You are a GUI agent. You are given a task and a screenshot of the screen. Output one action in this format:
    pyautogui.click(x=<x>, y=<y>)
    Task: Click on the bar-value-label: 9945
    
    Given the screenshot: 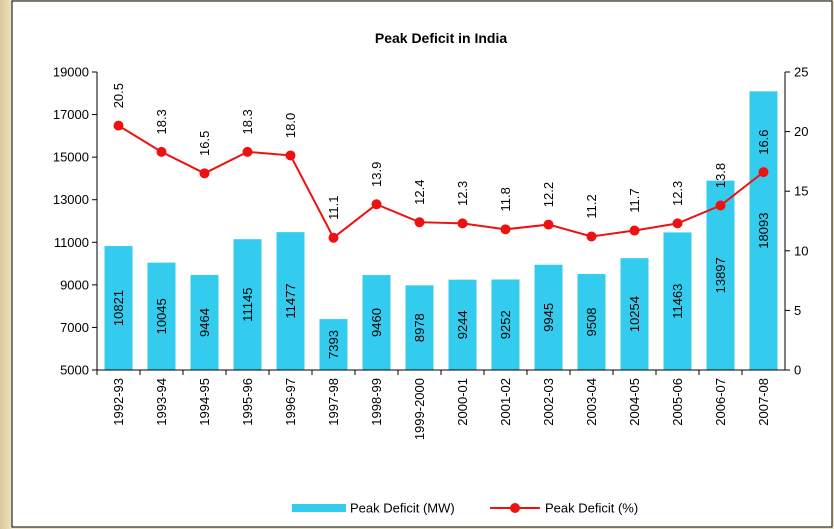 What is the action you would take?
    pyautogui.click(x=548, y=317)
    